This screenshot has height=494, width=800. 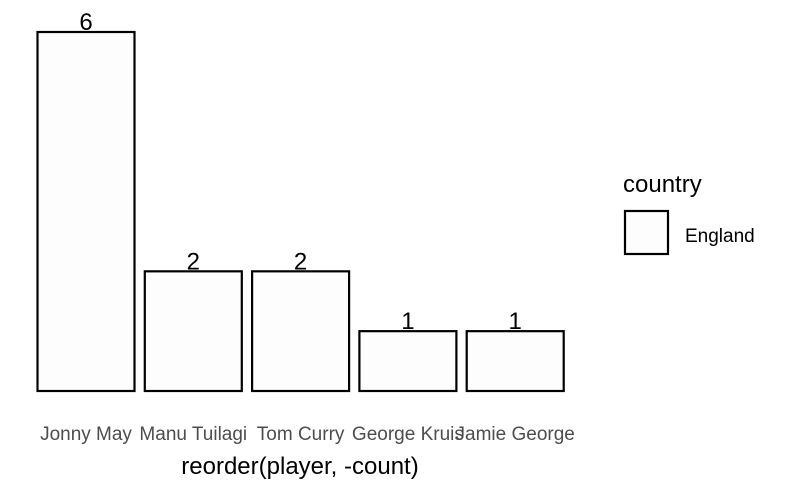 I want to click on legend-label-england: England, so click(x=720, y=236).